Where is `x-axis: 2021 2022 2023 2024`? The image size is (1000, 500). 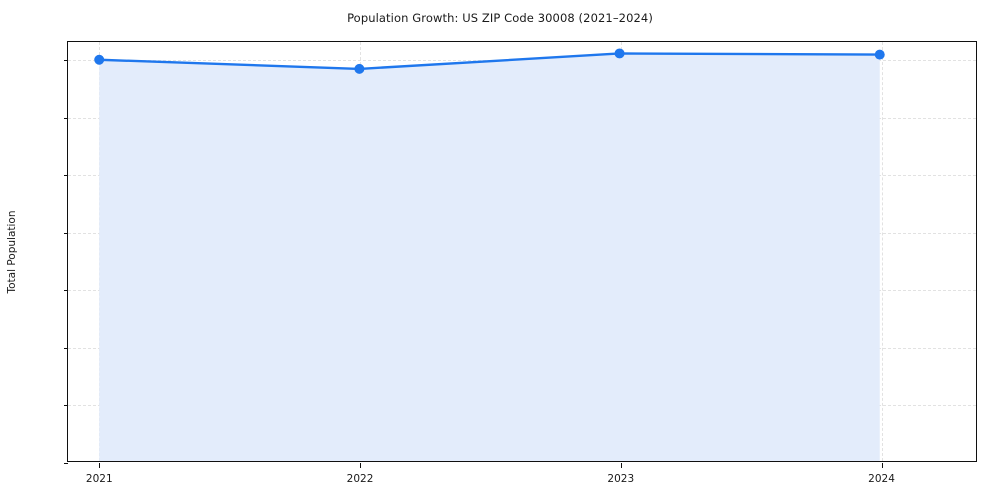 x-axis: 2021 2022 2023 2024 is located at coordinates (523, 481).